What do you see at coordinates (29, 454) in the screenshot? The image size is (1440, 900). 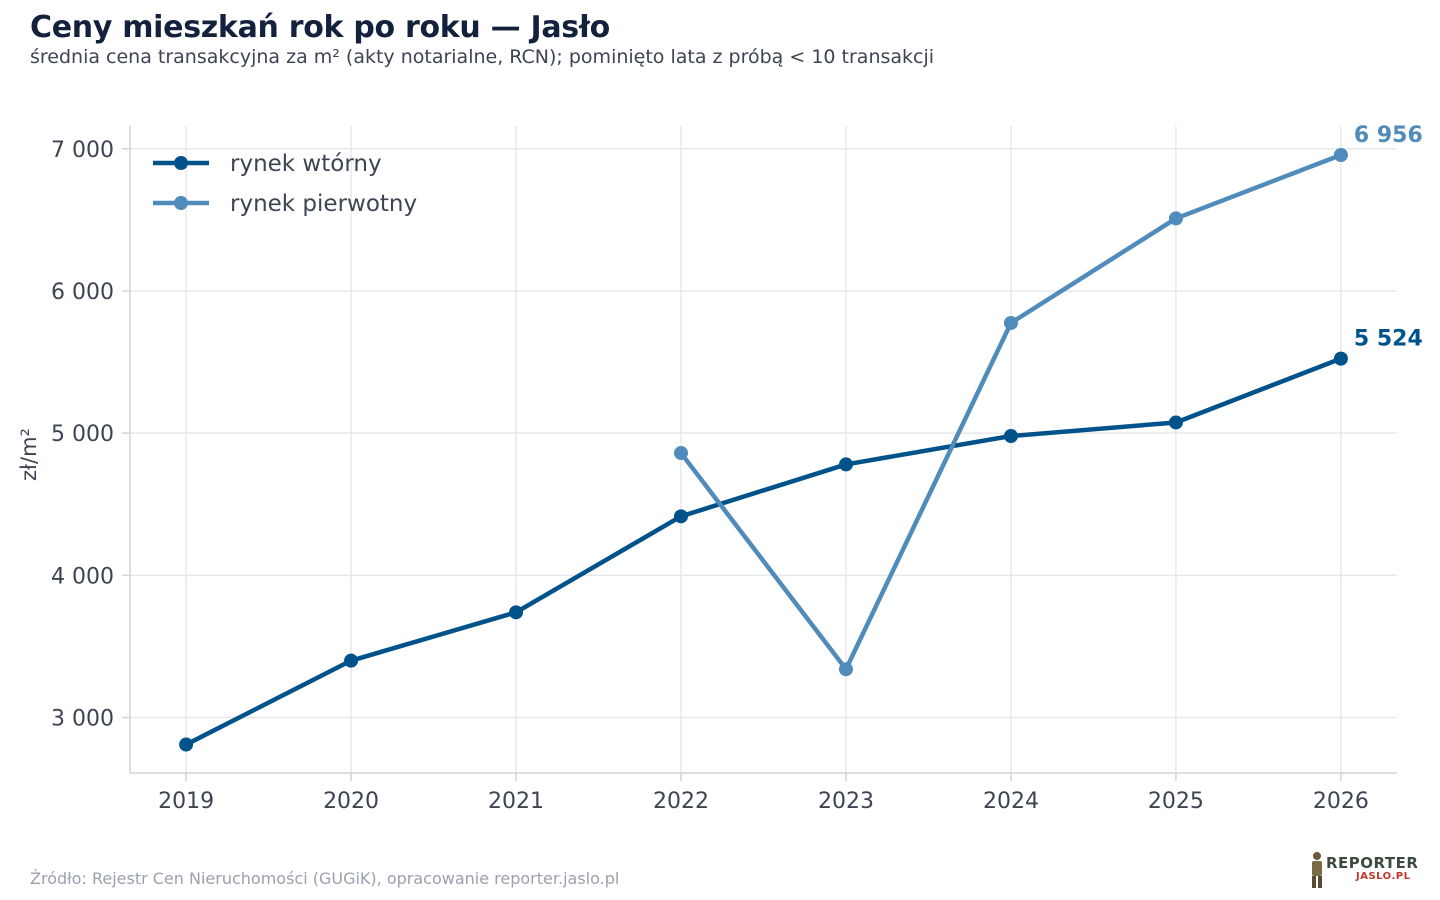 I see `y-axis-title: zł/m²` at bounding box center [29, 454].